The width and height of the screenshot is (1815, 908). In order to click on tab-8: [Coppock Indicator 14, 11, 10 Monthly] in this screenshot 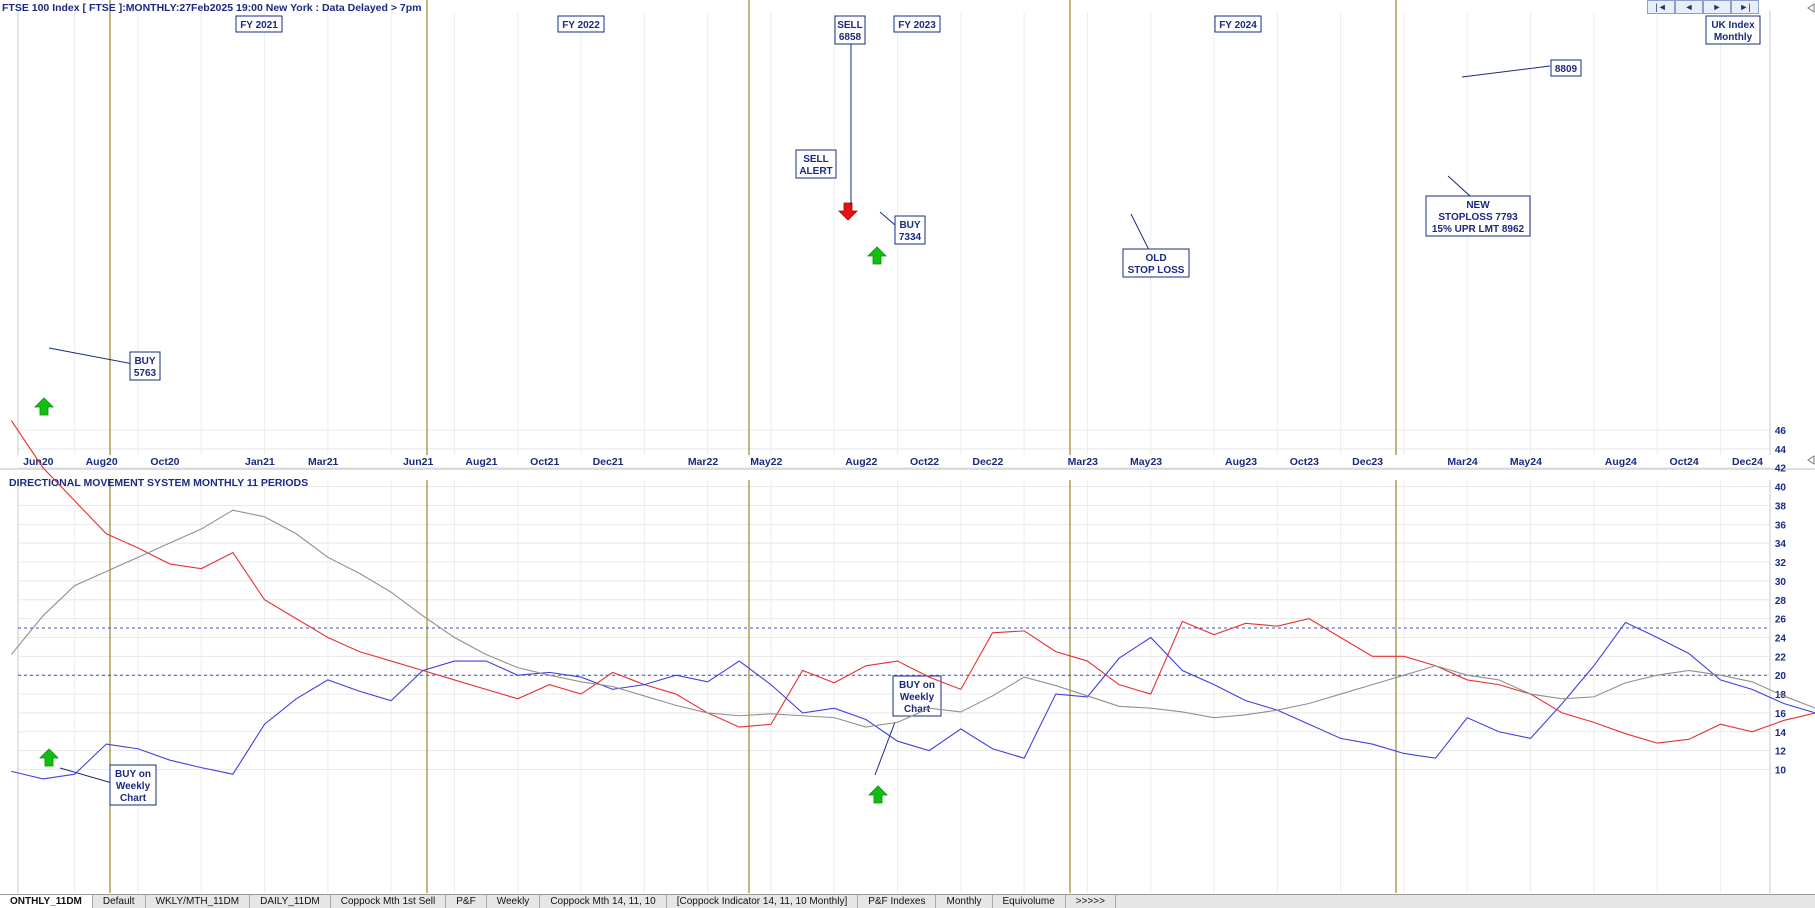, I will do `click(763, 901)`.